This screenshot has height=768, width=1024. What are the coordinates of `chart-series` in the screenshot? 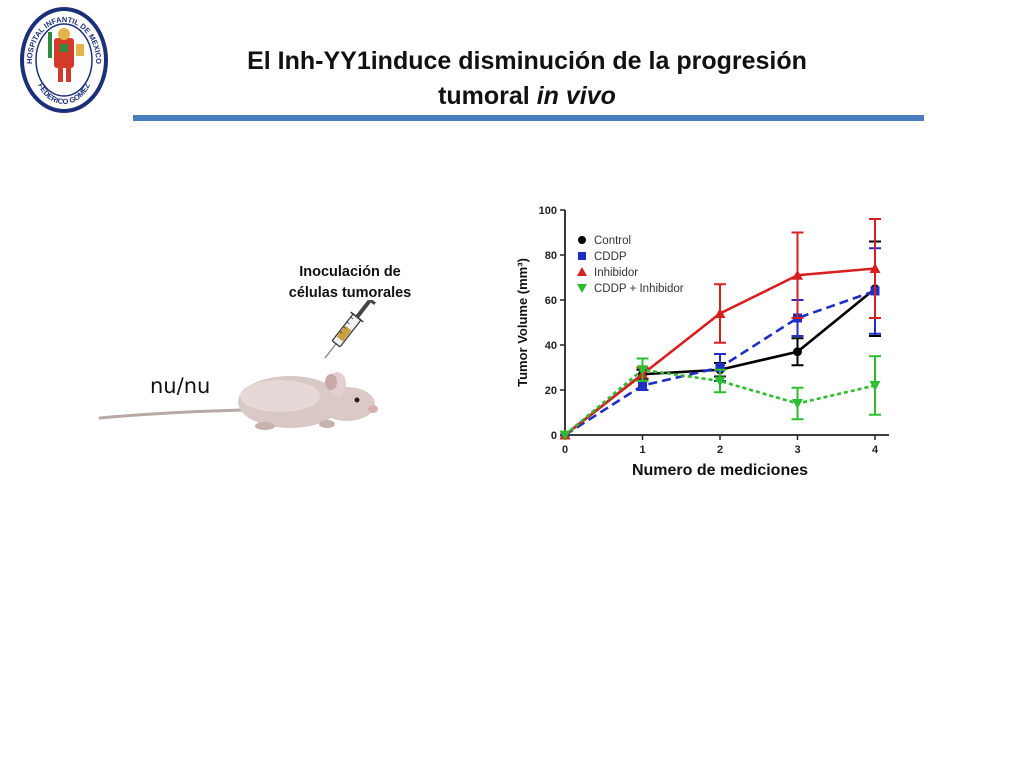 It's located at (720, 329).